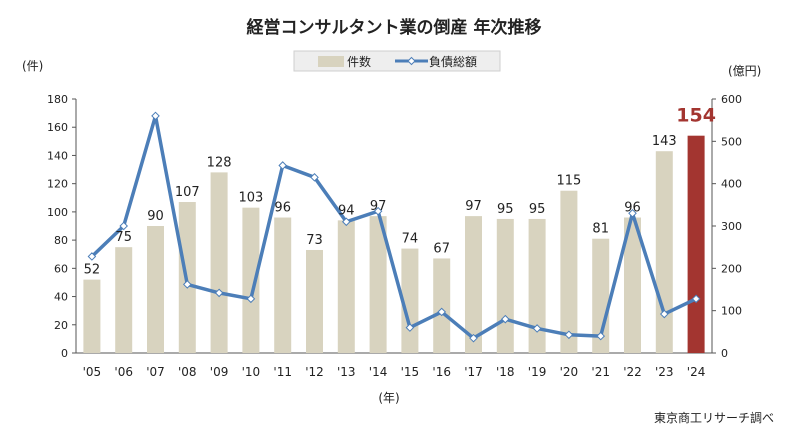 Image resolution: width=788 pixels, height=438 pixels. I want to click on chart-title: 経営コンサルタント業の倒産 年次推移, so click(394, 27).